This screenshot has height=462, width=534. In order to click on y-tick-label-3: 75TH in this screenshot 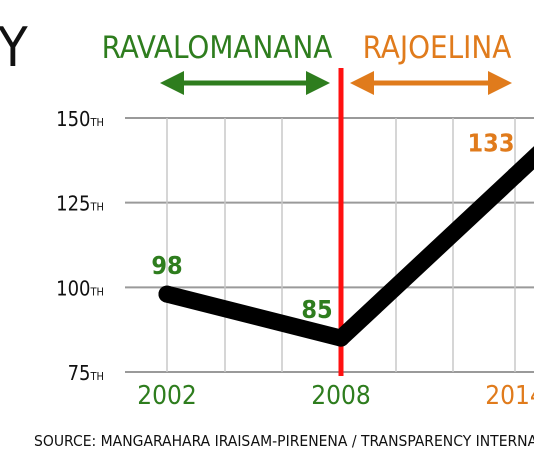, I will do `click(86, 373)`.